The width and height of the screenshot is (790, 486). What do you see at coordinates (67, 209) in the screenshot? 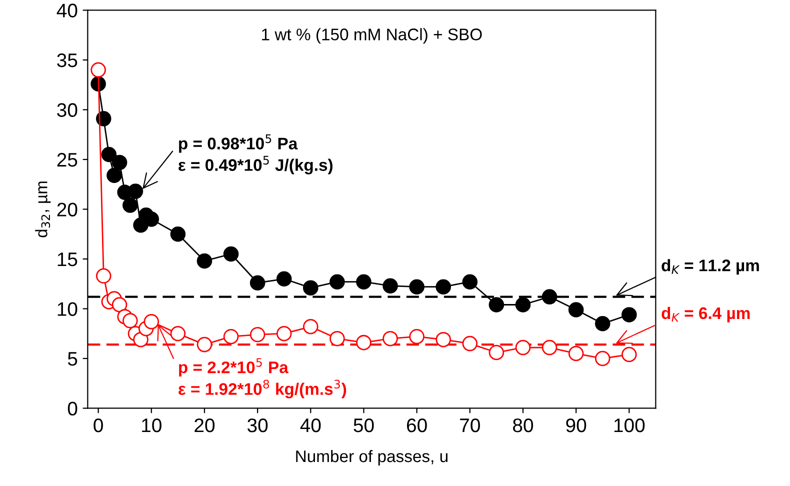
I see `y-tick-label: 20` at bounding box center [67, 209].